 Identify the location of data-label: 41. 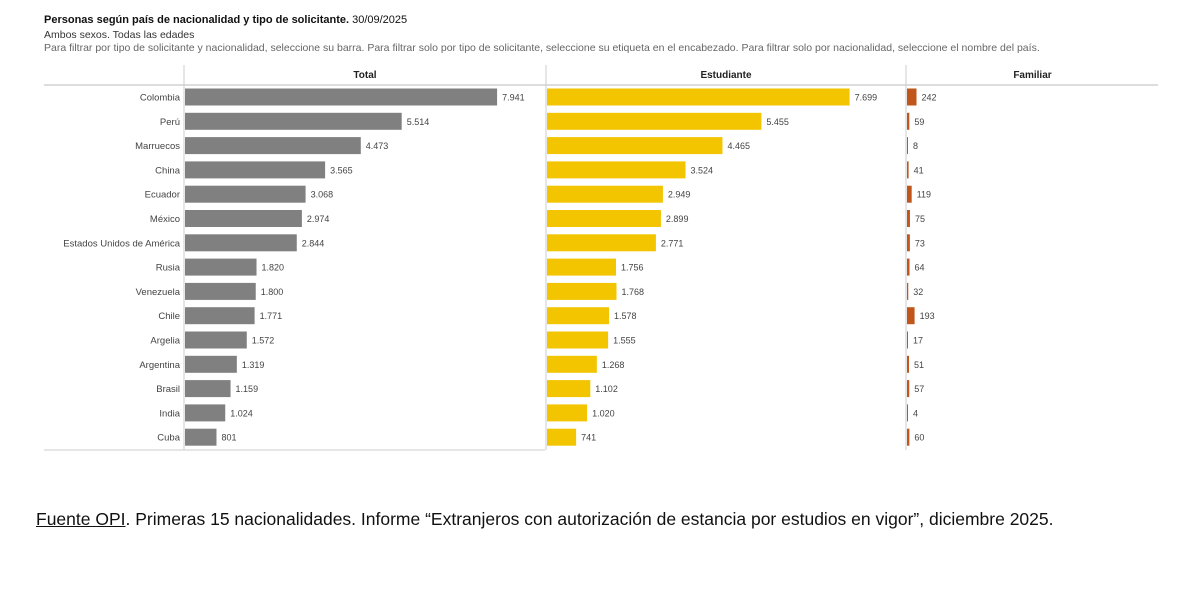
(919, 170).